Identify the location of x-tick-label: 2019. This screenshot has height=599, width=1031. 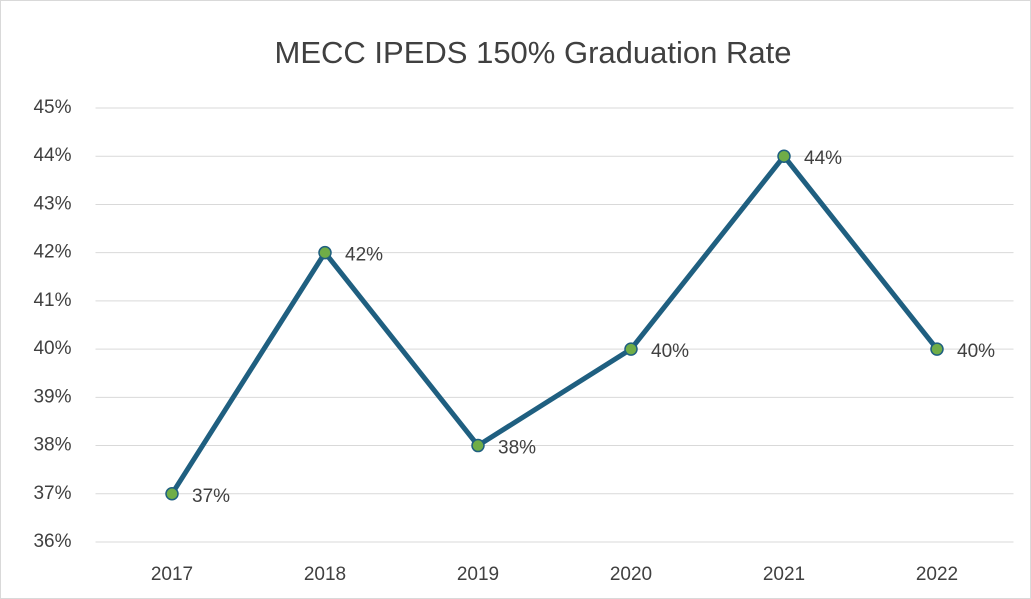
(478, 574).